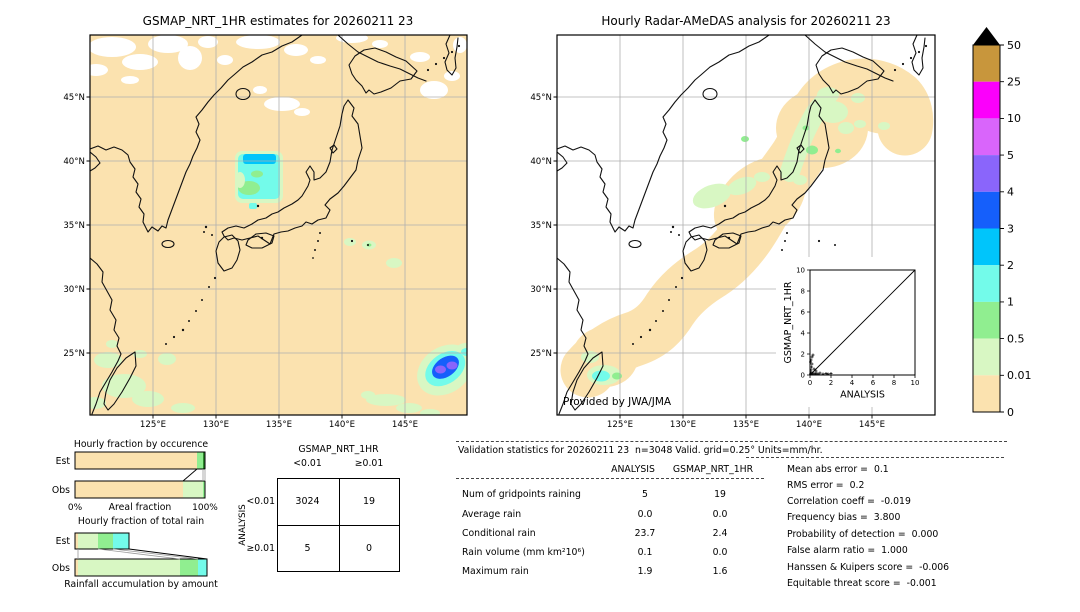 The height and width of the screenshot is (612, 1080). Describe the element at coordinates (915, 383) in the screenshot. I see `inset-xtick: 10` at that location.